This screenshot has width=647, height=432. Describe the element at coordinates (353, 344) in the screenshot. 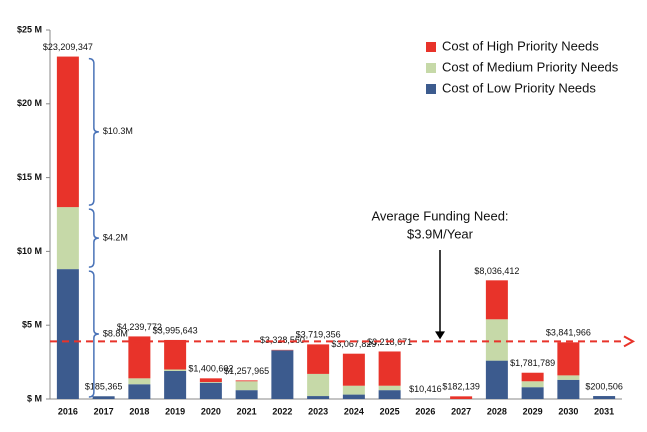

I see `total-label: $3,067,829` at that location.